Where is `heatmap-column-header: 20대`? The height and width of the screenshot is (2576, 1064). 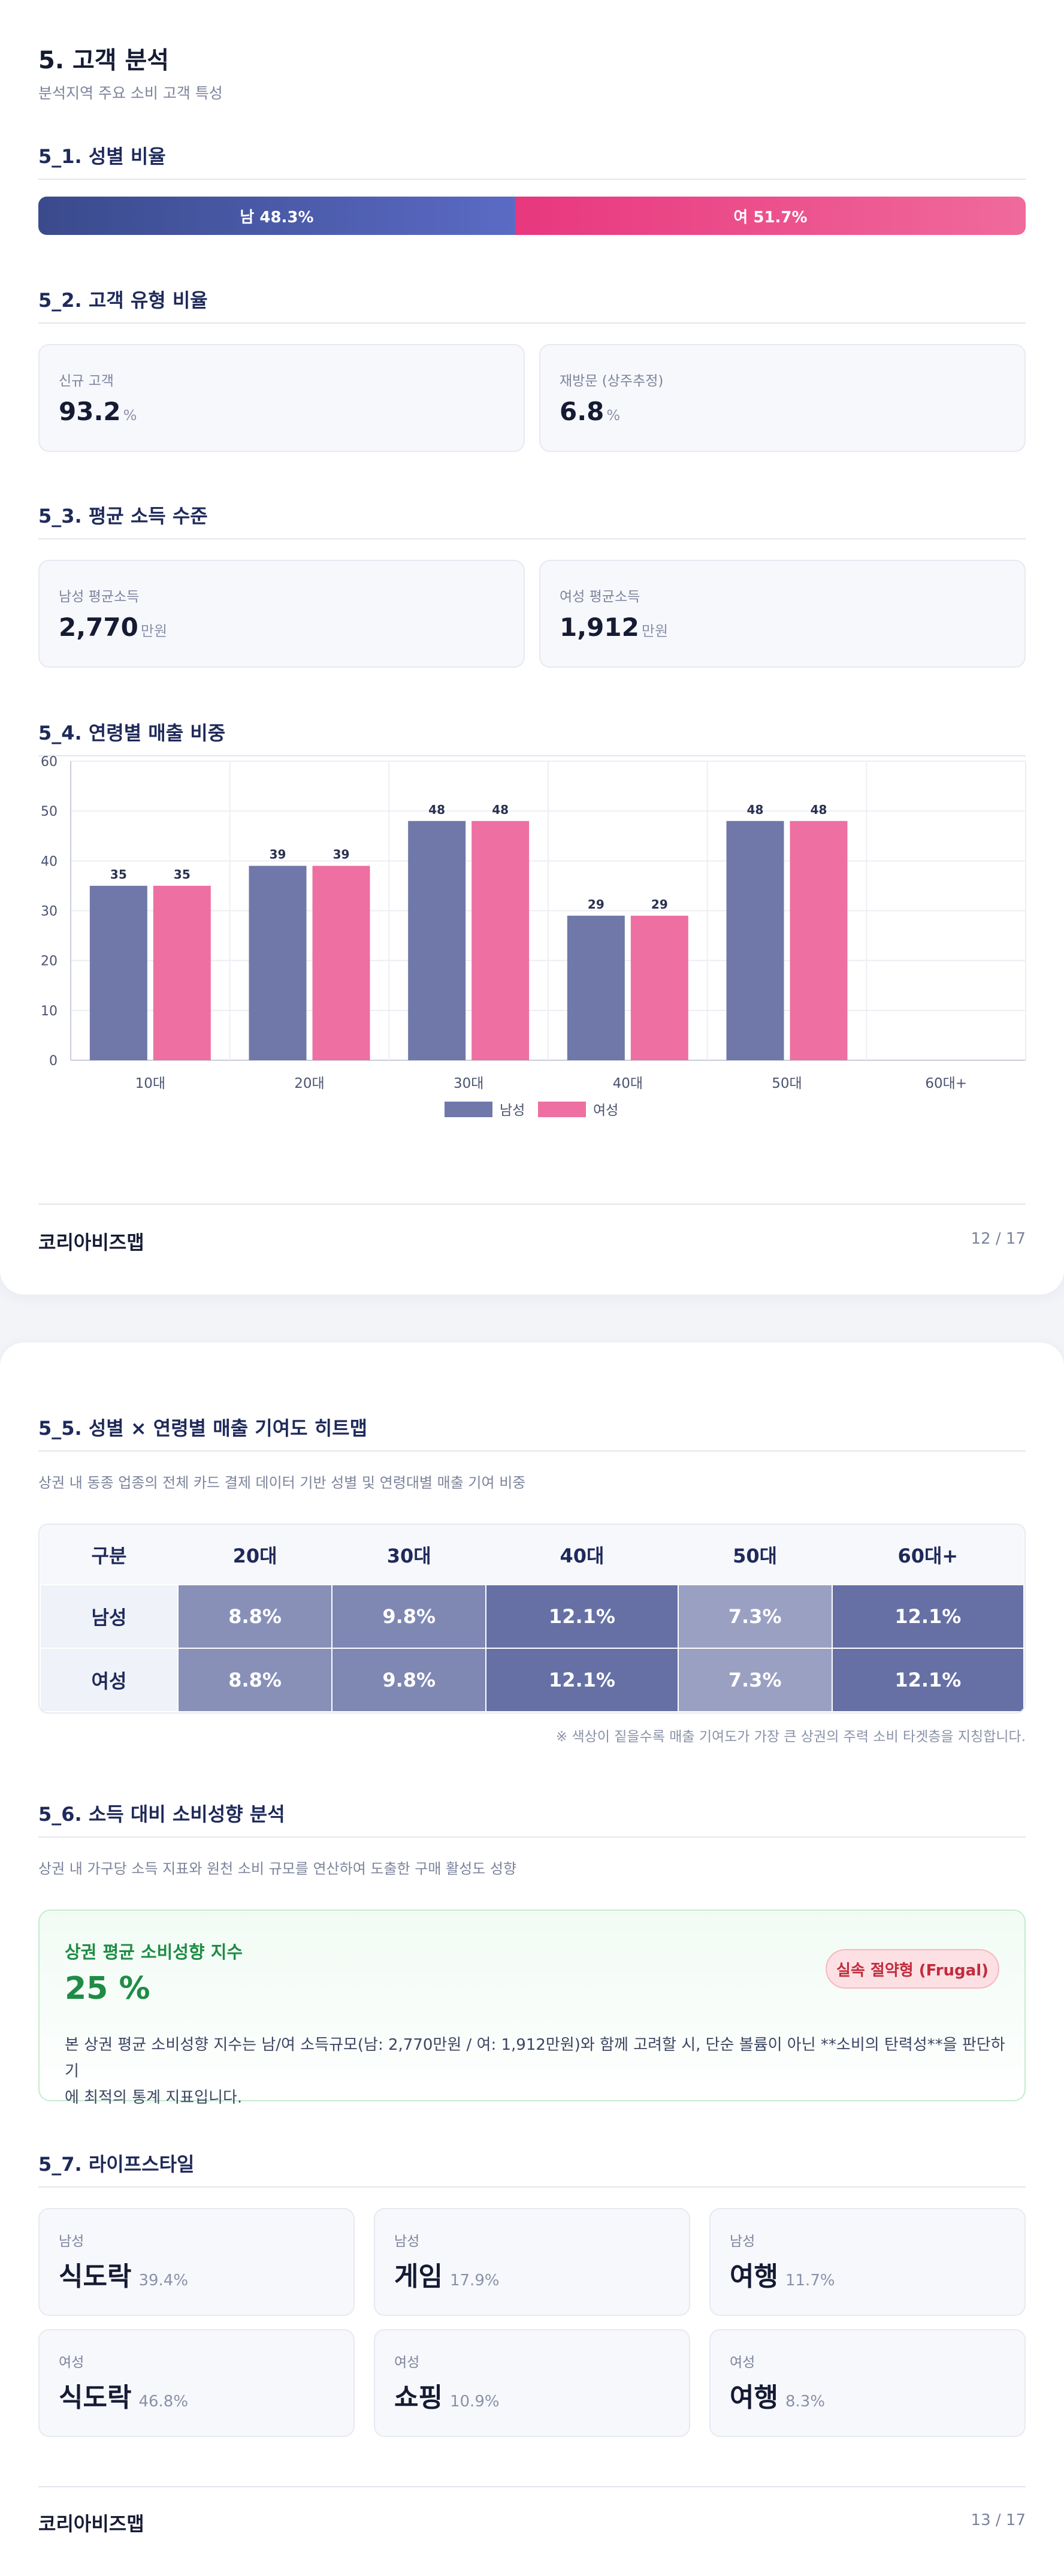
heatmap-column-header: 20대 is located at coordinates (255, 1555).